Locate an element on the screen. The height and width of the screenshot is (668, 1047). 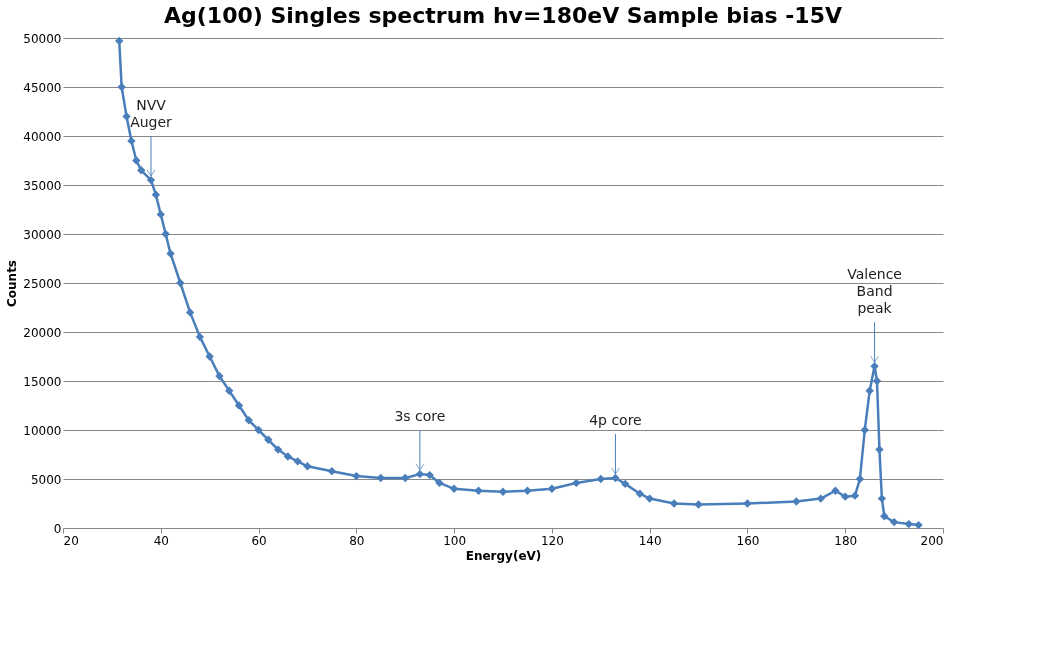
y-tick-label: 0 is located at coordinates (57, 528).